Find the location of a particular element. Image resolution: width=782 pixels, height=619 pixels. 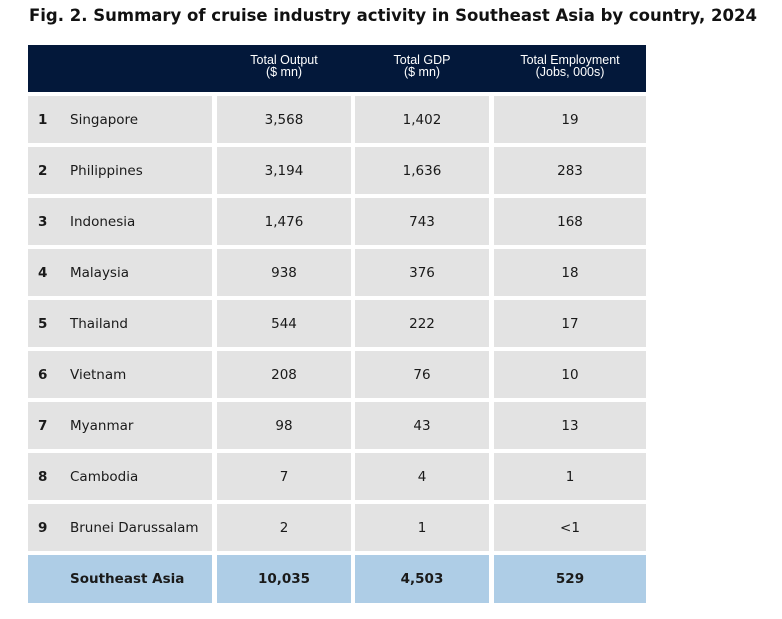

header-total-employment-line1: Total Employment is located at coordinates (570, 60).